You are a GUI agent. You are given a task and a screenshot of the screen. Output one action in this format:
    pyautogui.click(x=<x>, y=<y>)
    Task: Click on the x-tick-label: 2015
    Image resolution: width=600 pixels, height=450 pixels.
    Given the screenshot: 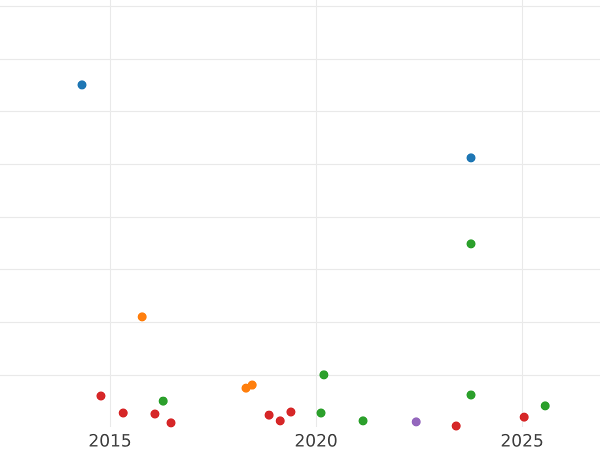 What is the action you would take?
    pyautogui.click(x=110, y=441)
    